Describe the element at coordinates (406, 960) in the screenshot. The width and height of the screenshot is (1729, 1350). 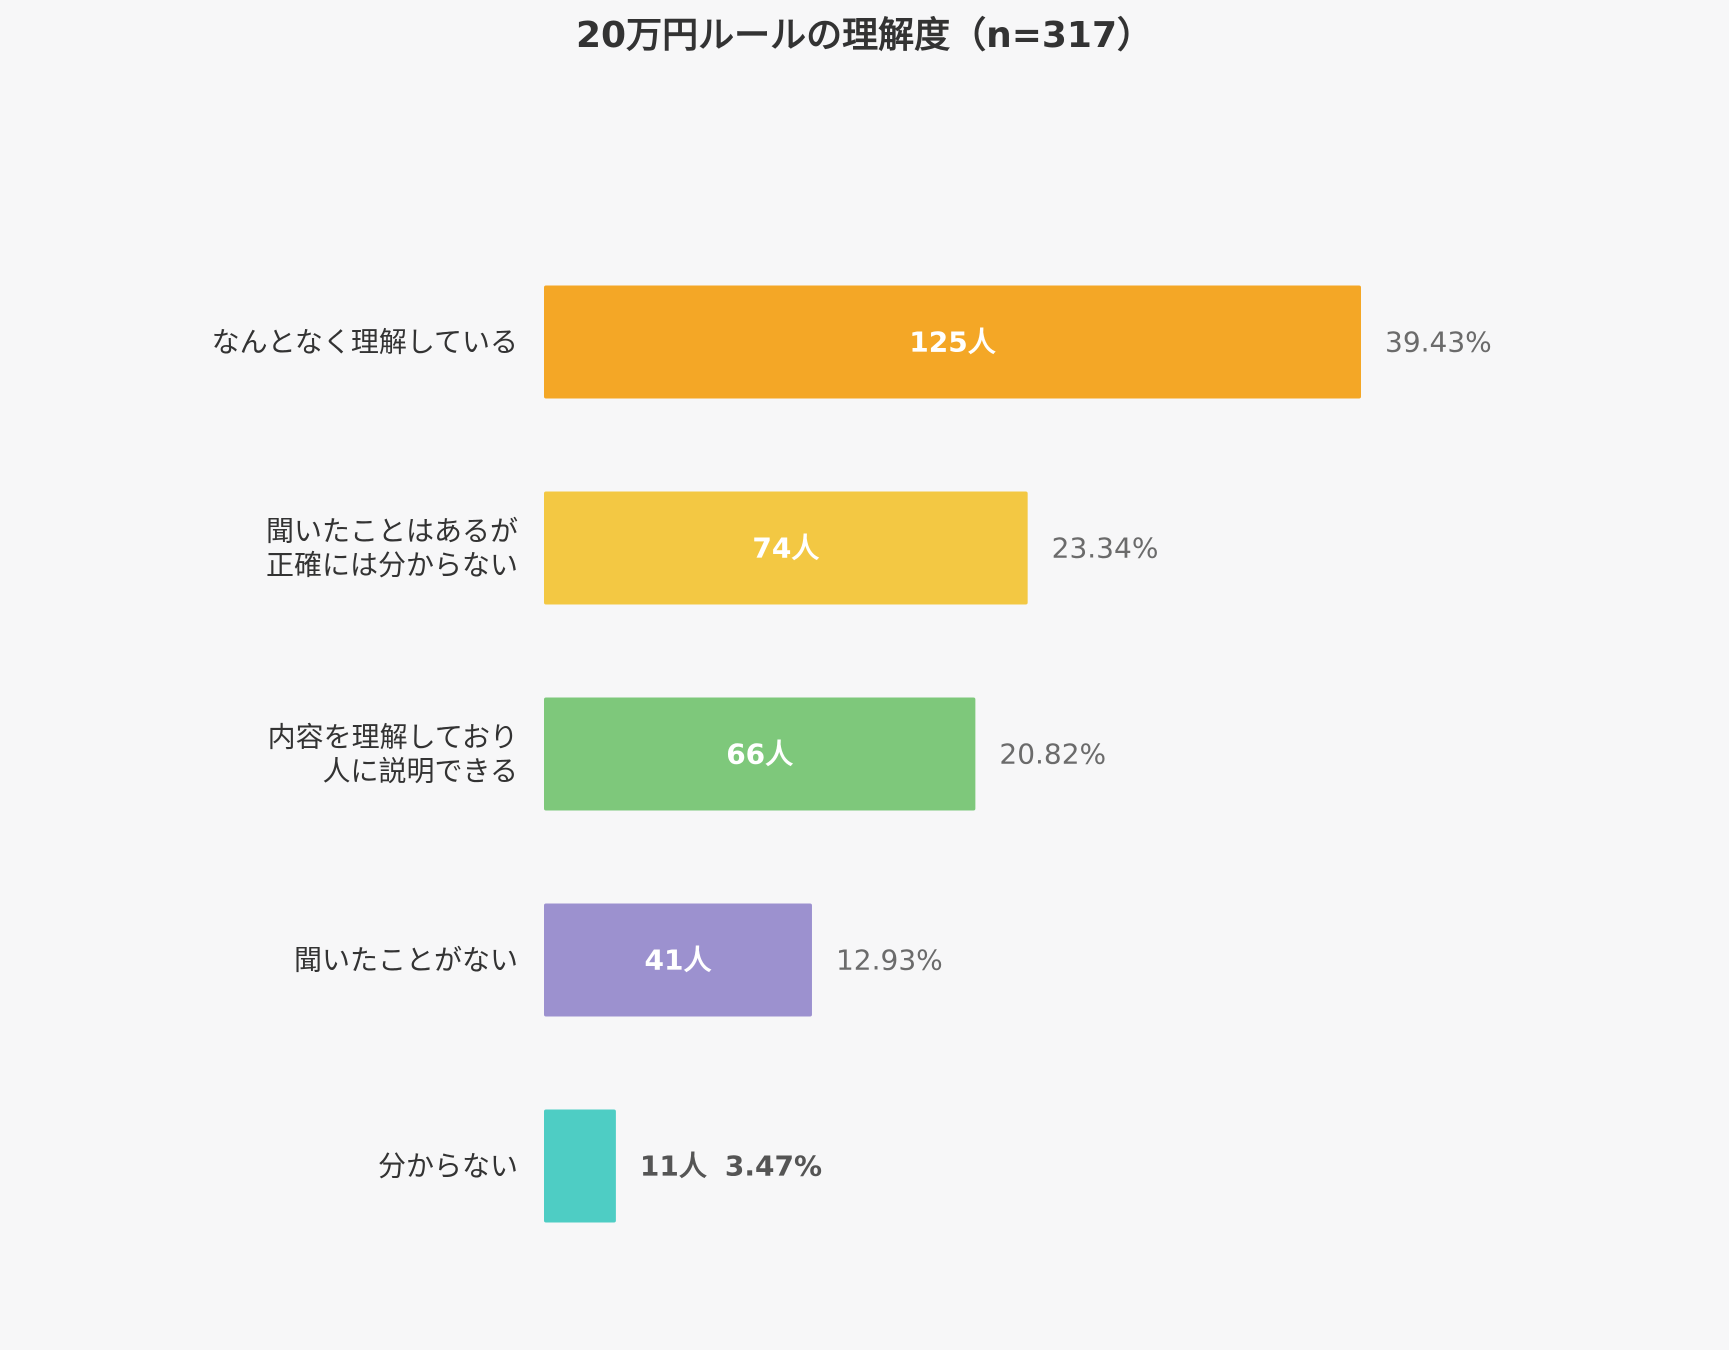
I see `category-label-4: 聞いたことがない` at that location.